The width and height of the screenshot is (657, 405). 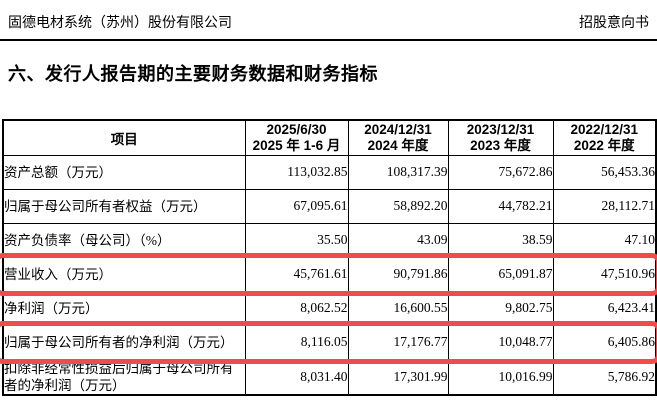 I want to click on doc-header: 固德电材系统（苏州）股份有限公司 招股意向书, so click(x=328, y=16).